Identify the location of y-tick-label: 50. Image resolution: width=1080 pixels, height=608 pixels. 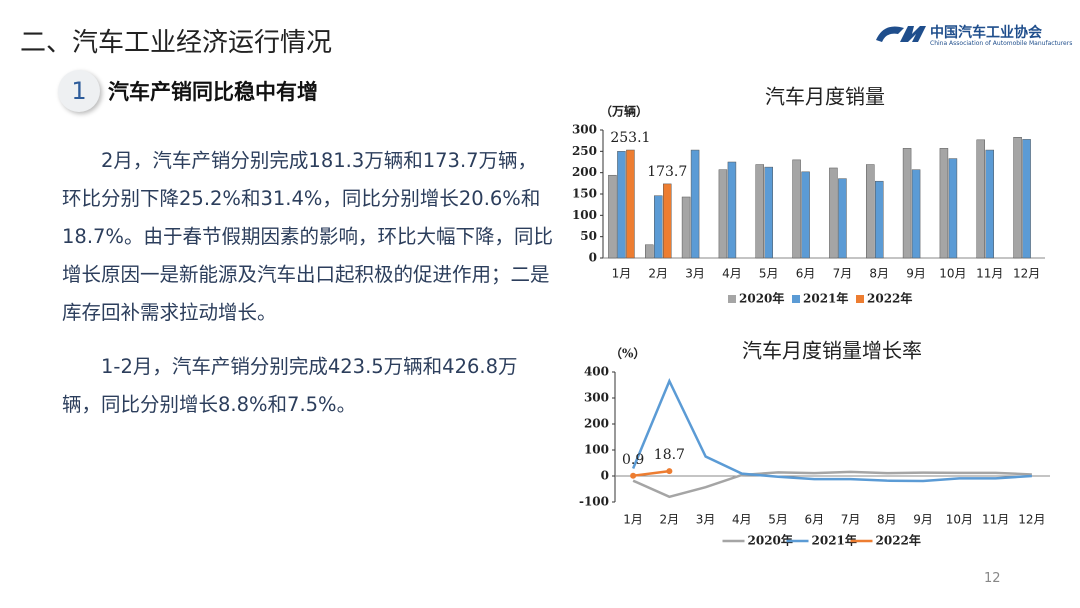
(588, 236).